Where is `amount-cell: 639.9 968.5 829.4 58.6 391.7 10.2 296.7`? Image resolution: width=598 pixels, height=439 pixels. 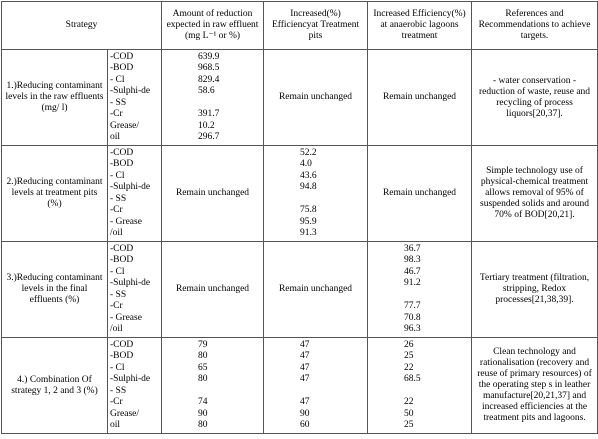 amount-cell: 639.9 968.5 829.4 58.6 391.7 10.2 296.7 is located at coordinates (213, 97).